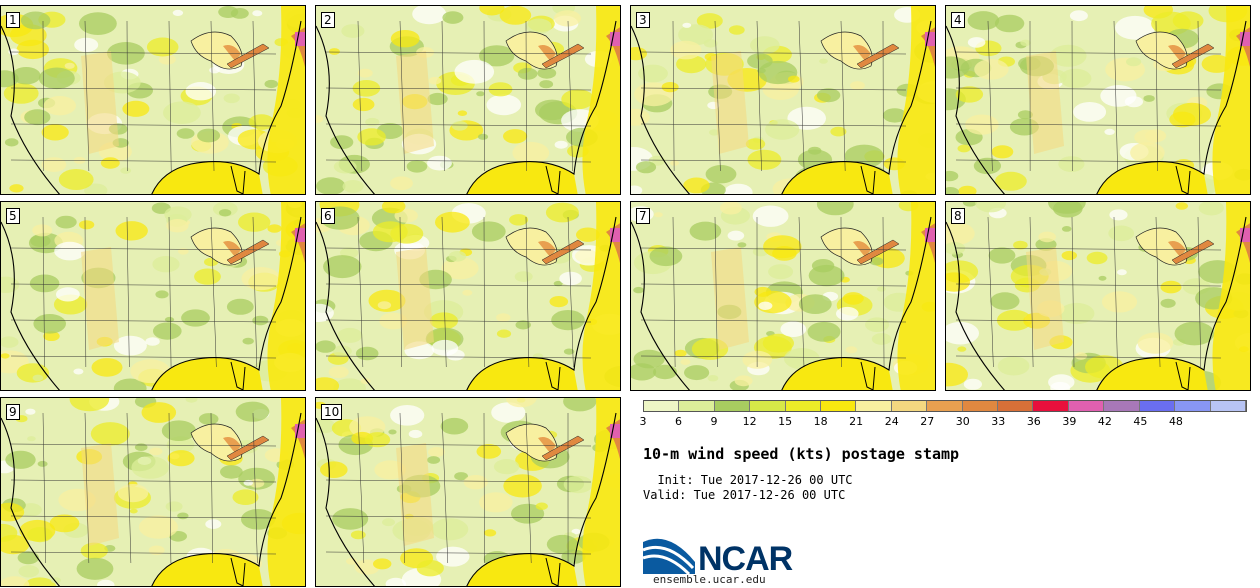 Image resolution: width=1260 pixels, height=588 pixels. I want to click on colorbar-tick: 21, so click(856, 421).